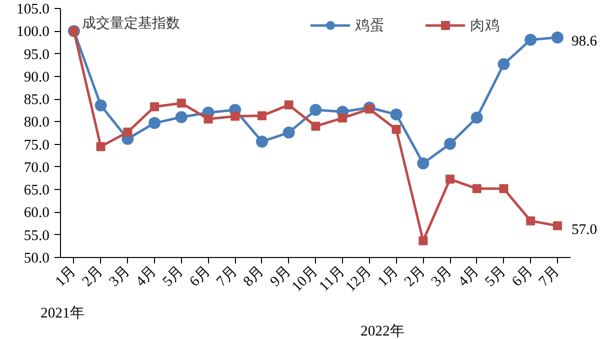 This screenshot has width=613, height=339. I want to click on data-label: 98.6, so click(584, 41).